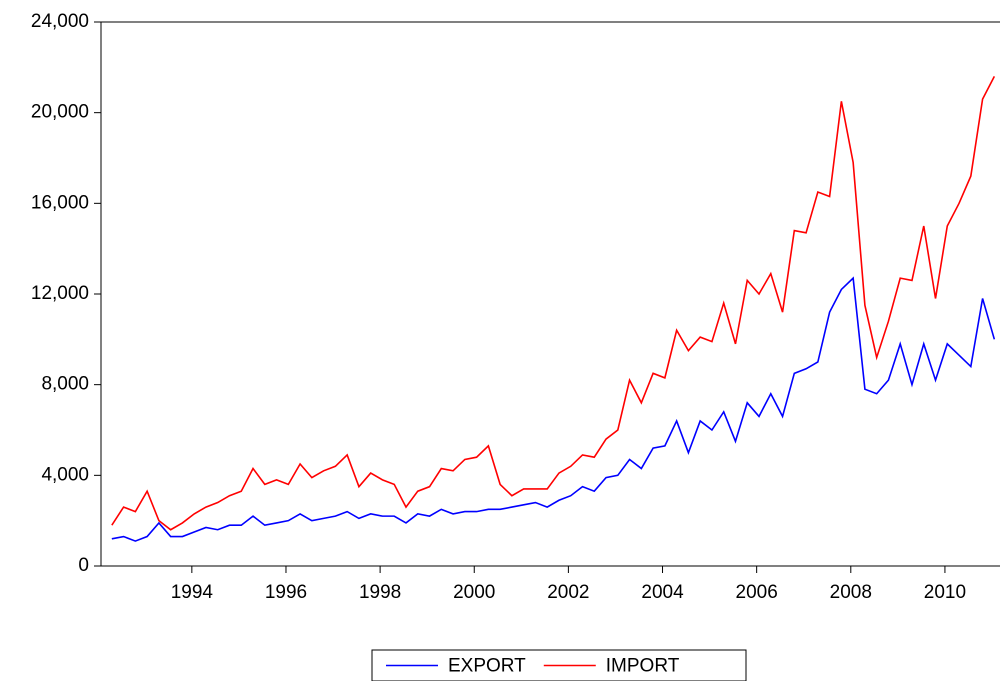  Describe the element at coordinates (286, 592) in the screenshot. I see `x-tick-label: 1996` at that location.